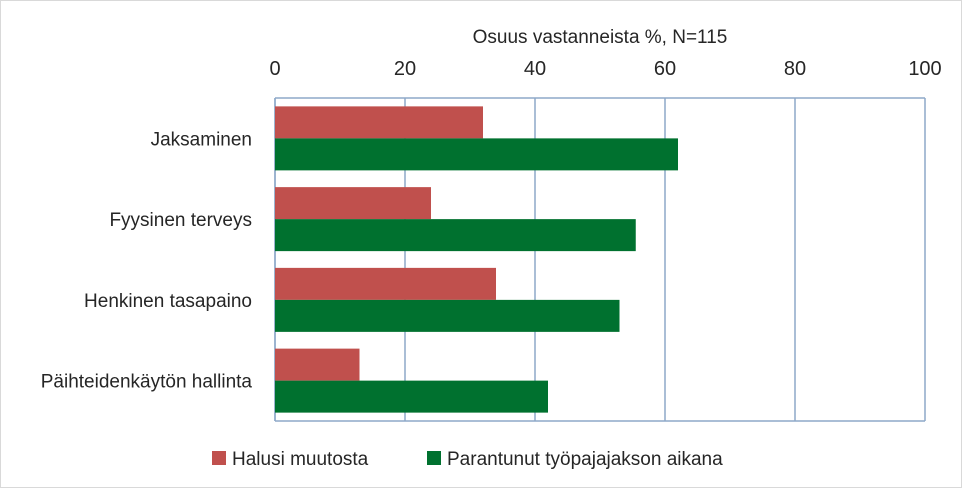 This screenshot has height=488, width=962. Describe the element at coordinates (201, 139) in the screenshot. I see `category-label: Jaksaminen` at that location.